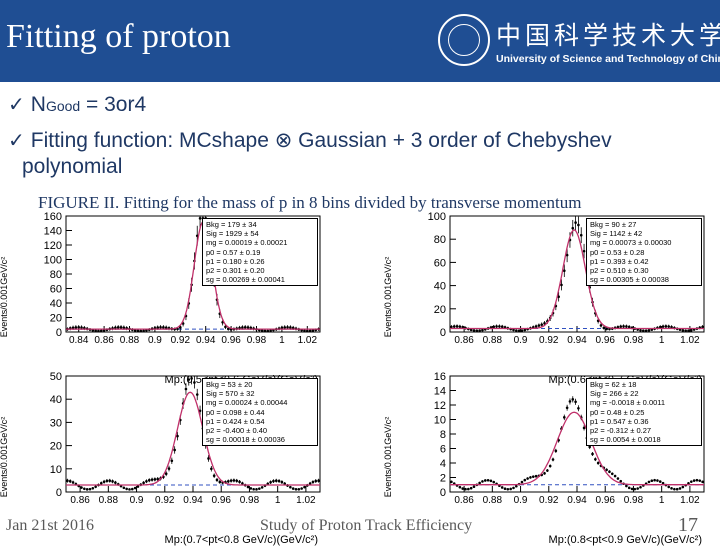 The height and width of the screenshot is (546, 720). Describe the element at coordinates (241, 540) in the screenshot. I see `x-axis-label: Mp:(0.7<pt<0.8 GeV/c)(GeV/c²)` at that location.